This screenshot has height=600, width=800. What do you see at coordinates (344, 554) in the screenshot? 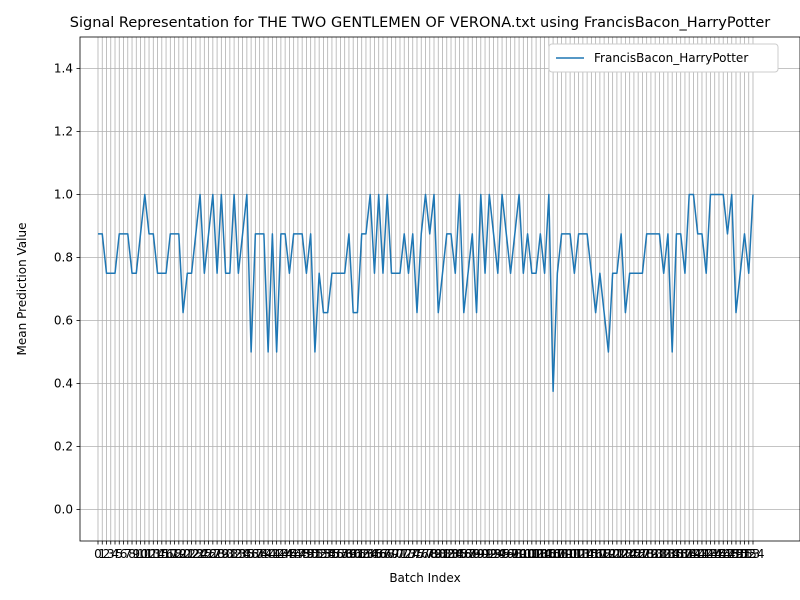
I see `x-tick-label: 58` at bounding box center [344, 554].